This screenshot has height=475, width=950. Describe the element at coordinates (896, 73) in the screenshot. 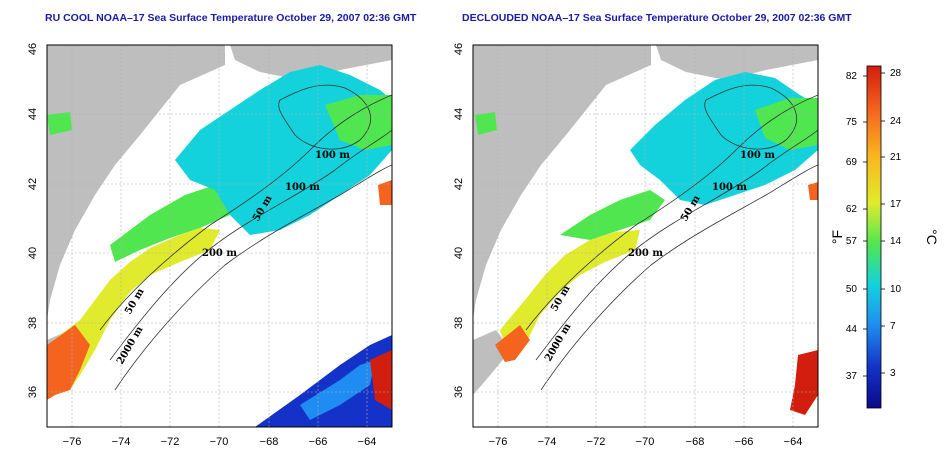

I see `colorbar-c-label: 28` at that location.